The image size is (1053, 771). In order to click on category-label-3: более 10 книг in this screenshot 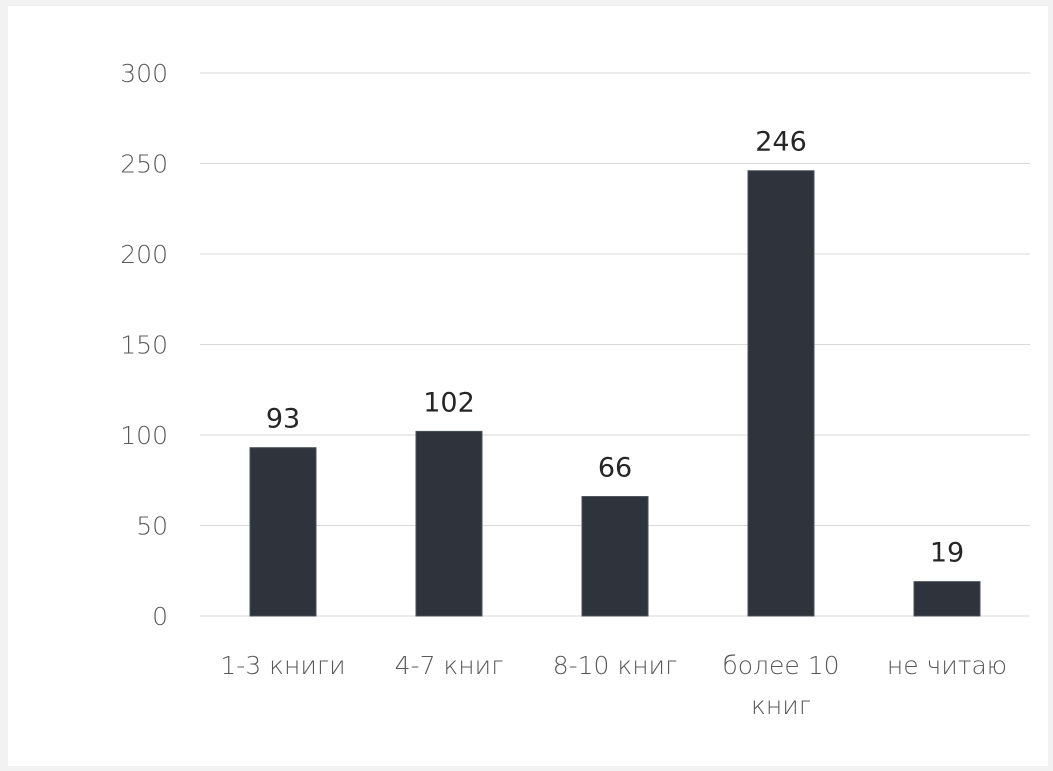, I will do `click(780, 685)`.